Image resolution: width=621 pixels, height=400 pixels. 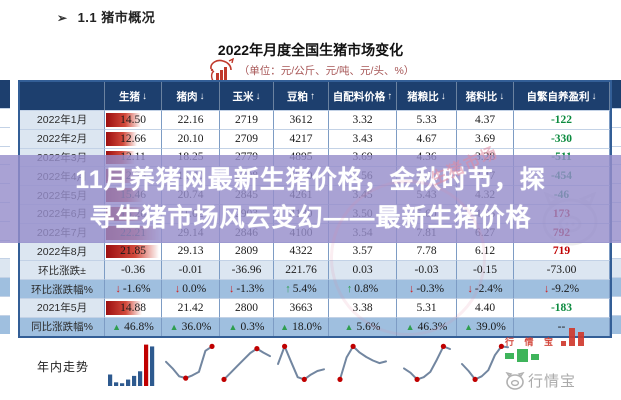 I want to click on table-cell: 2719, so click(x=247, y=119).